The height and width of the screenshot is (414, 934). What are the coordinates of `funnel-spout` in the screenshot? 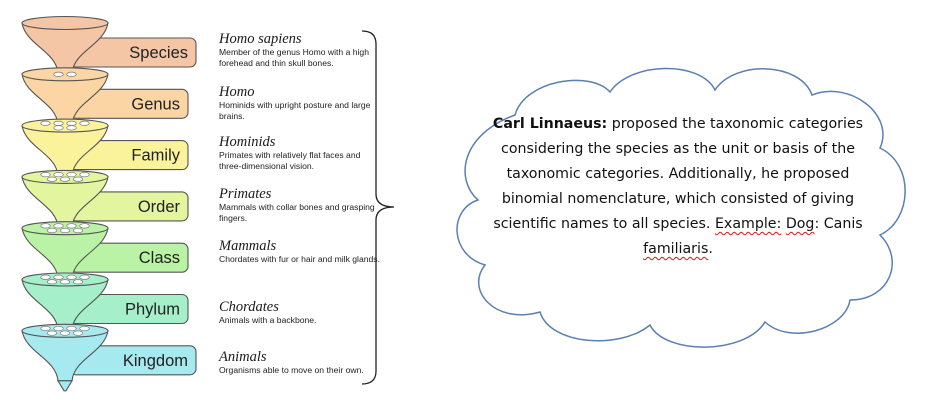 It's located at (65, 386).